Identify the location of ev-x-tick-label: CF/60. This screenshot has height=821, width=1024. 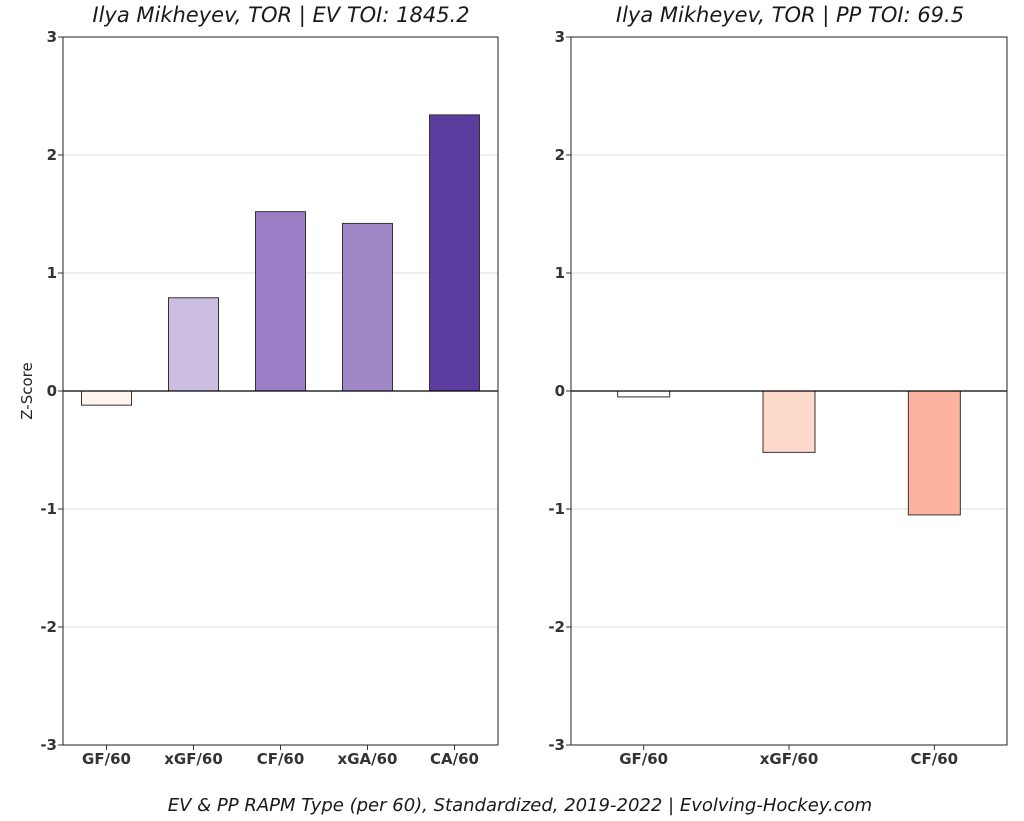
(281, 759).